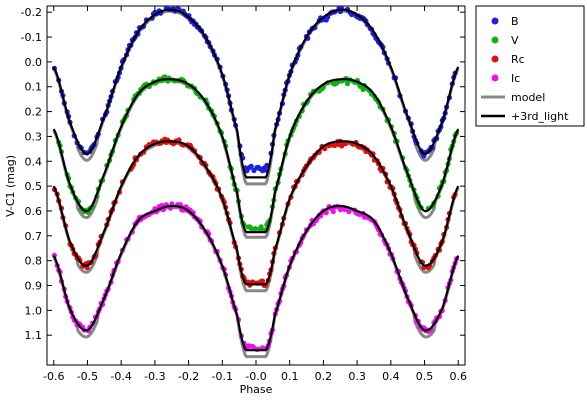  I want to click on x-tick-label: 0.3, so click(357, 376).